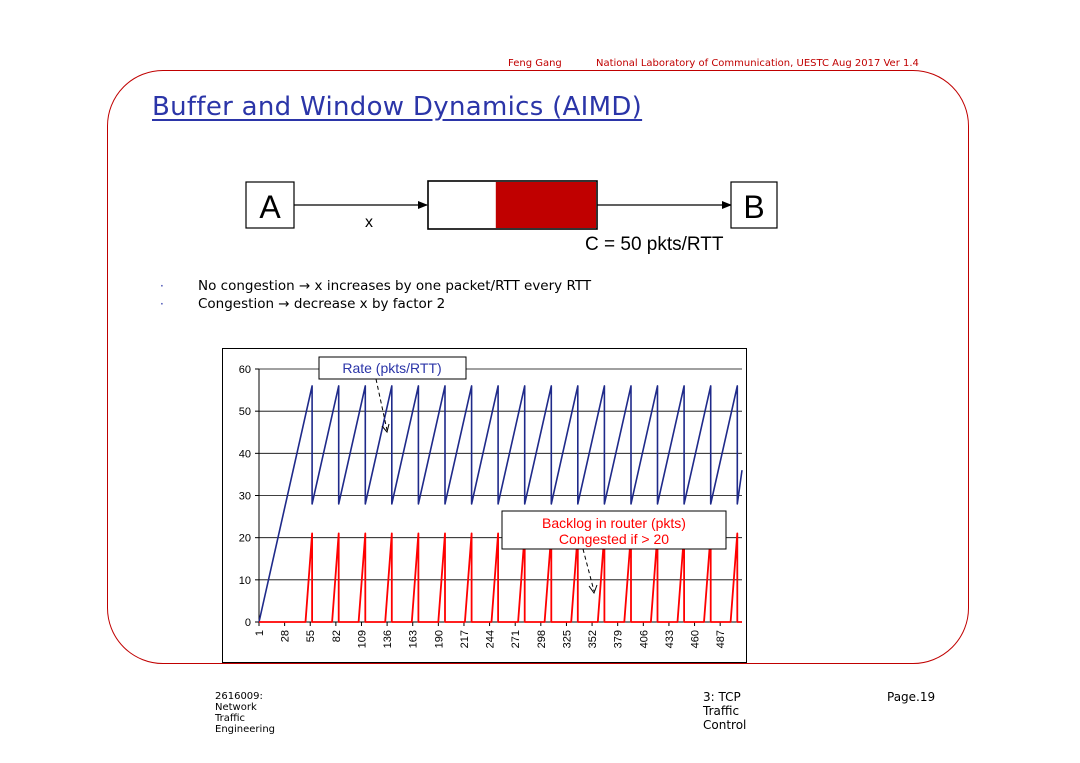 The width and height of the screenshot is (1080, 763). I want to click on x-tick-label: 433, so click(670, 639).